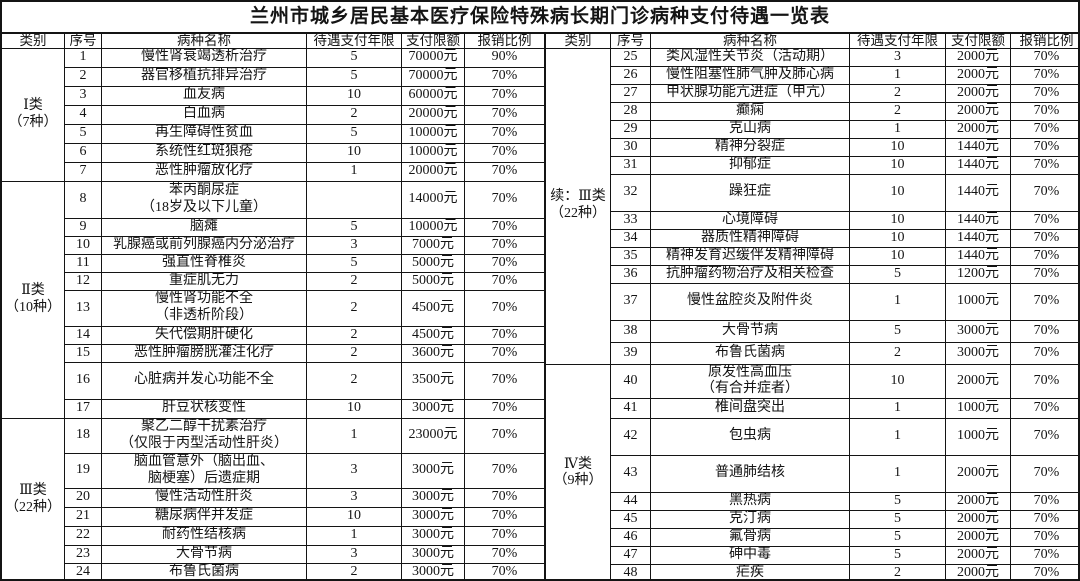 The height and width of the screenshot is (581, 1080). I want to click on table-row: 9 脑瘫 5 10000元 70%, so click(273, 227).